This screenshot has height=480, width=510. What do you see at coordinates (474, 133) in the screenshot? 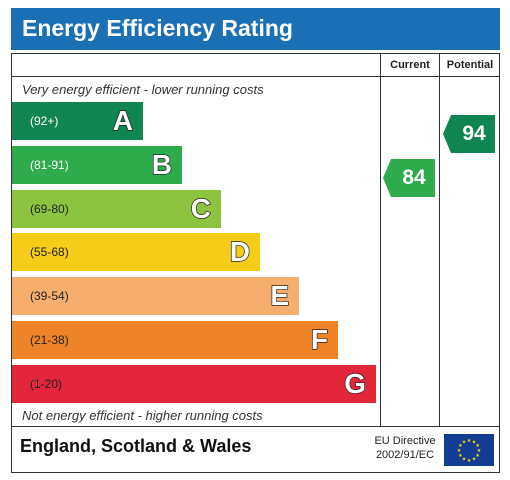
I see `potential-rating-value: 94` at bounding box center [474, 133].